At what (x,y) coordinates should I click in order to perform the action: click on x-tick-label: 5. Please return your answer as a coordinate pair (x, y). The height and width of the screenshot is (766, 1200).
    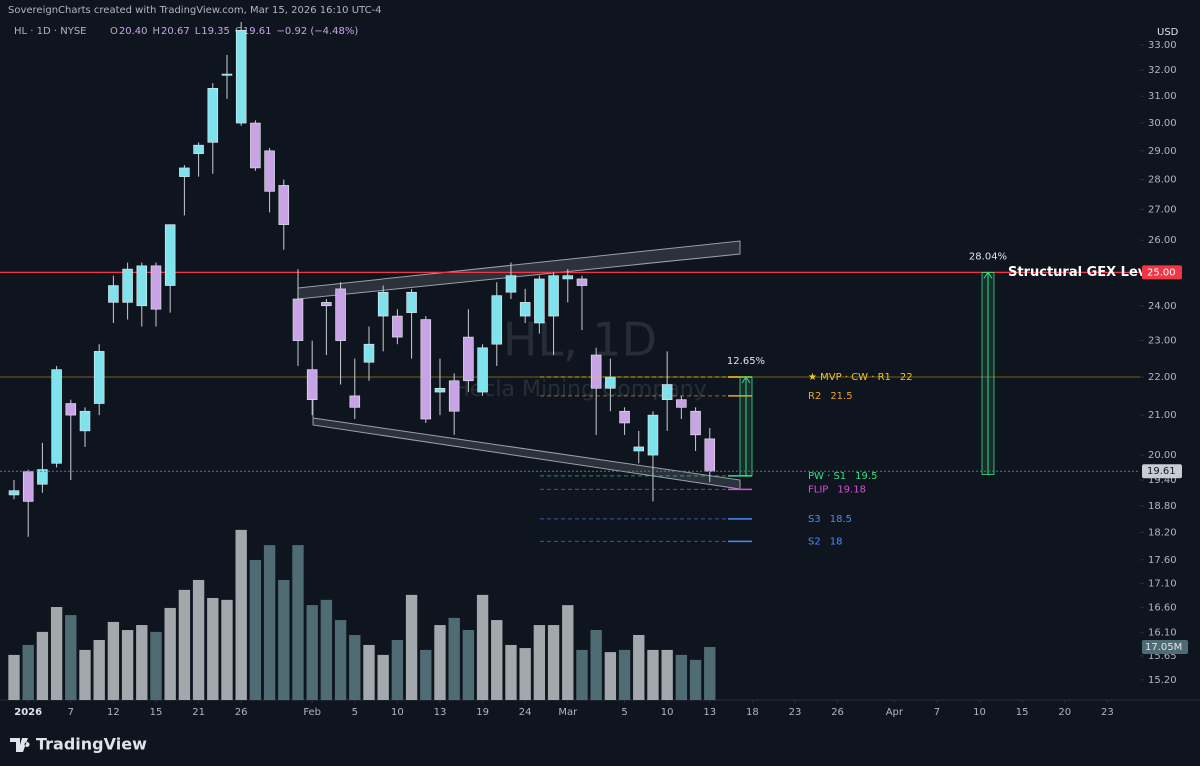
    Looking at the image, I should click on (624, 712).